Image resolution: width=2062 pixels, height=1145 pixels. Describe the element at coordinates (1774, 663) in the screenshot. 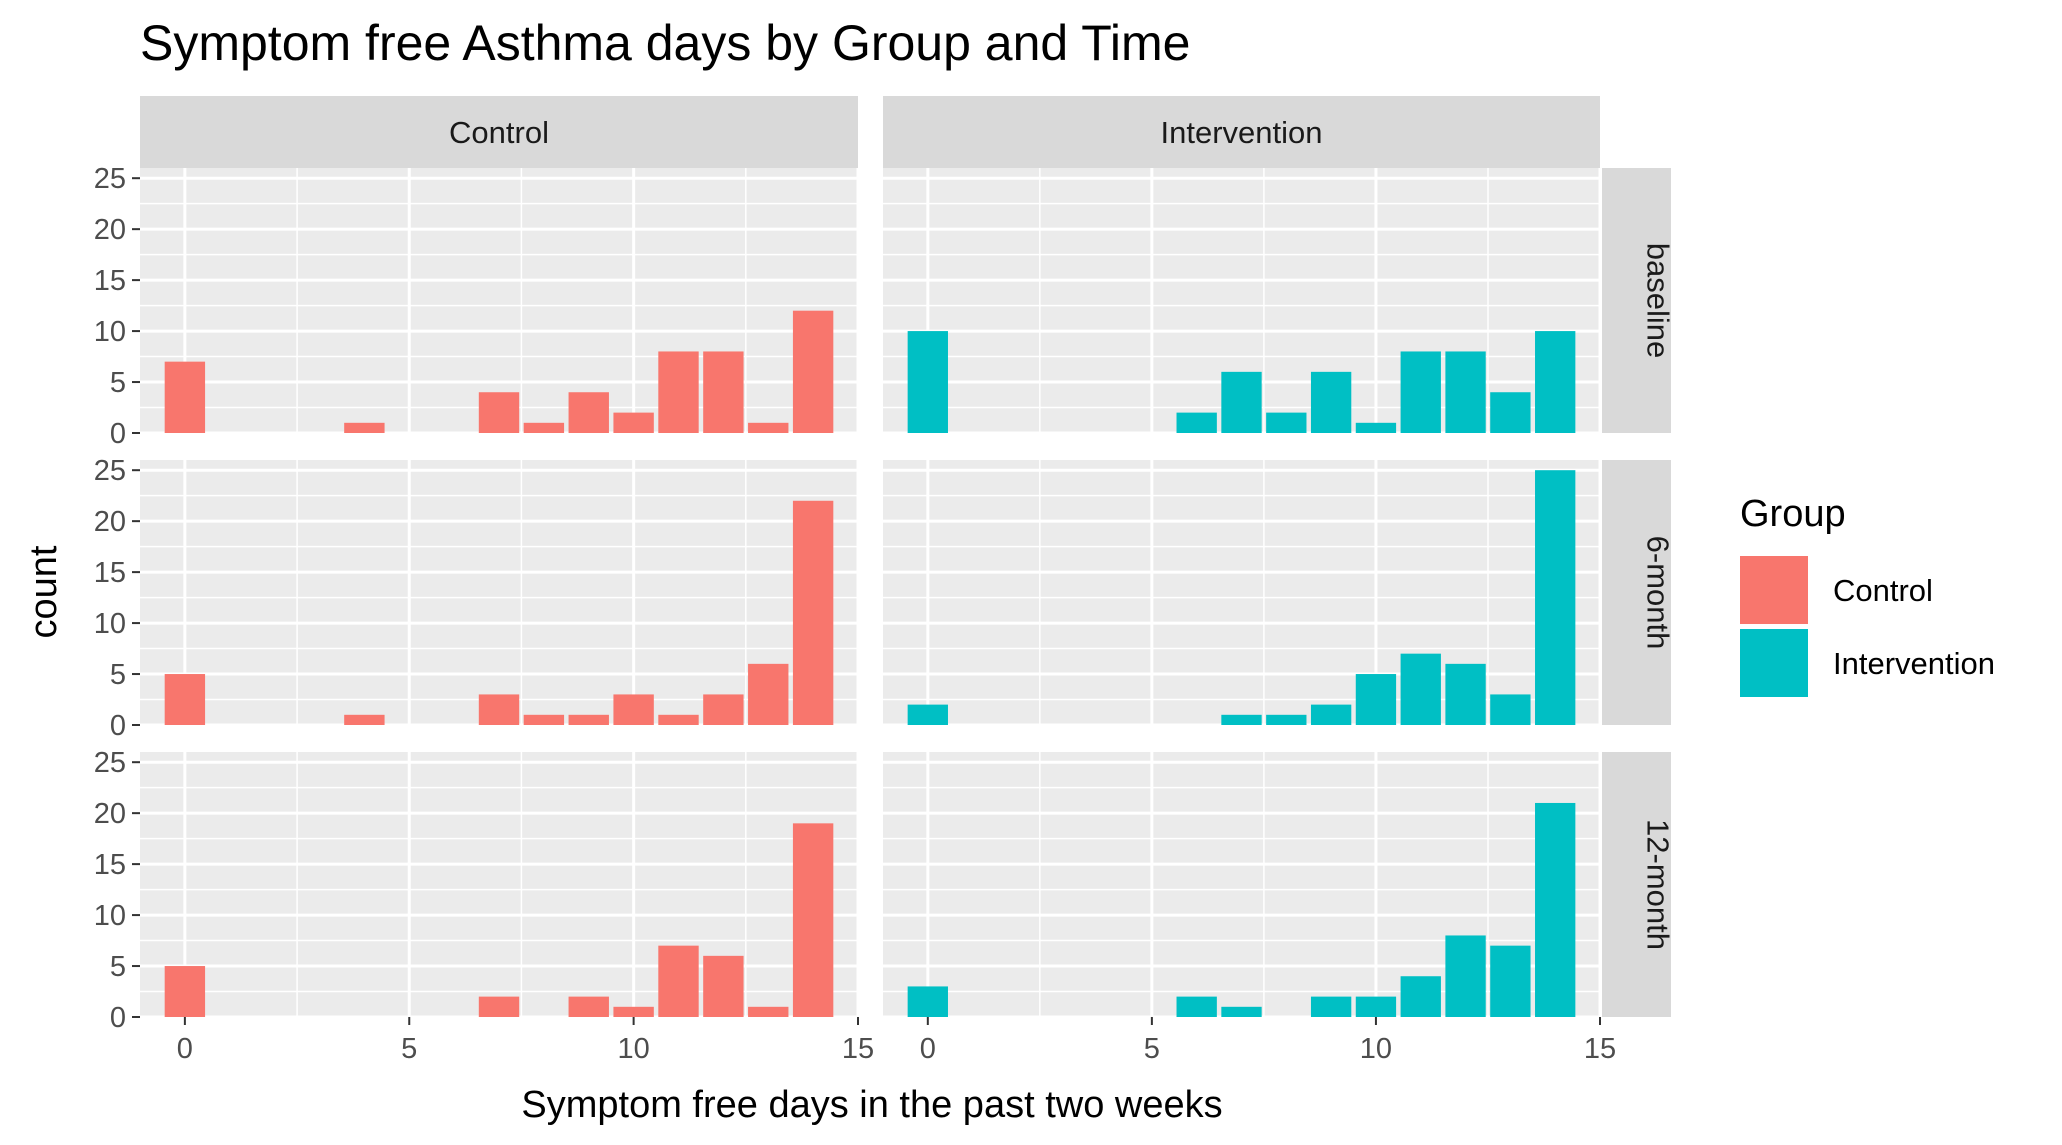

I see `legend-swatch-intervention` at that location.